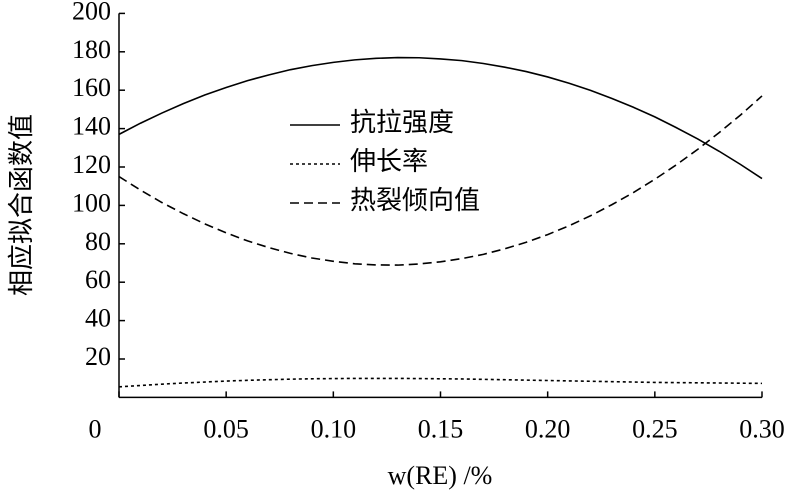 This screenshot has height=500, width=796. What do you see at coordinates (98, 318) in the screenshot?
I see `y-tick-label: 40` at bounding box center [98, 318].